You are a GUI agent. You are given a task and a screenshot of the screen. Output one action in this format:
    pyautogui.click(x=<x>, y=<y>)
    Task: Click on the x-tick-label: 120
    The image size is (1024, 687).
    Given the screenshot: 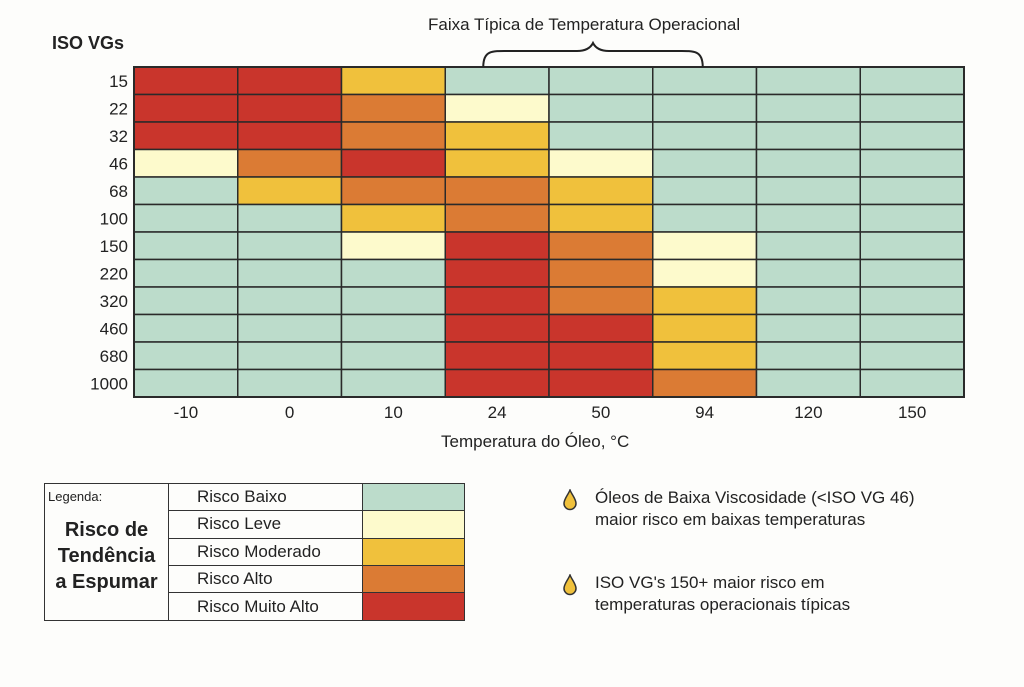 What is the action you would take?
    pyautogui.click(x=808, y=412)
    